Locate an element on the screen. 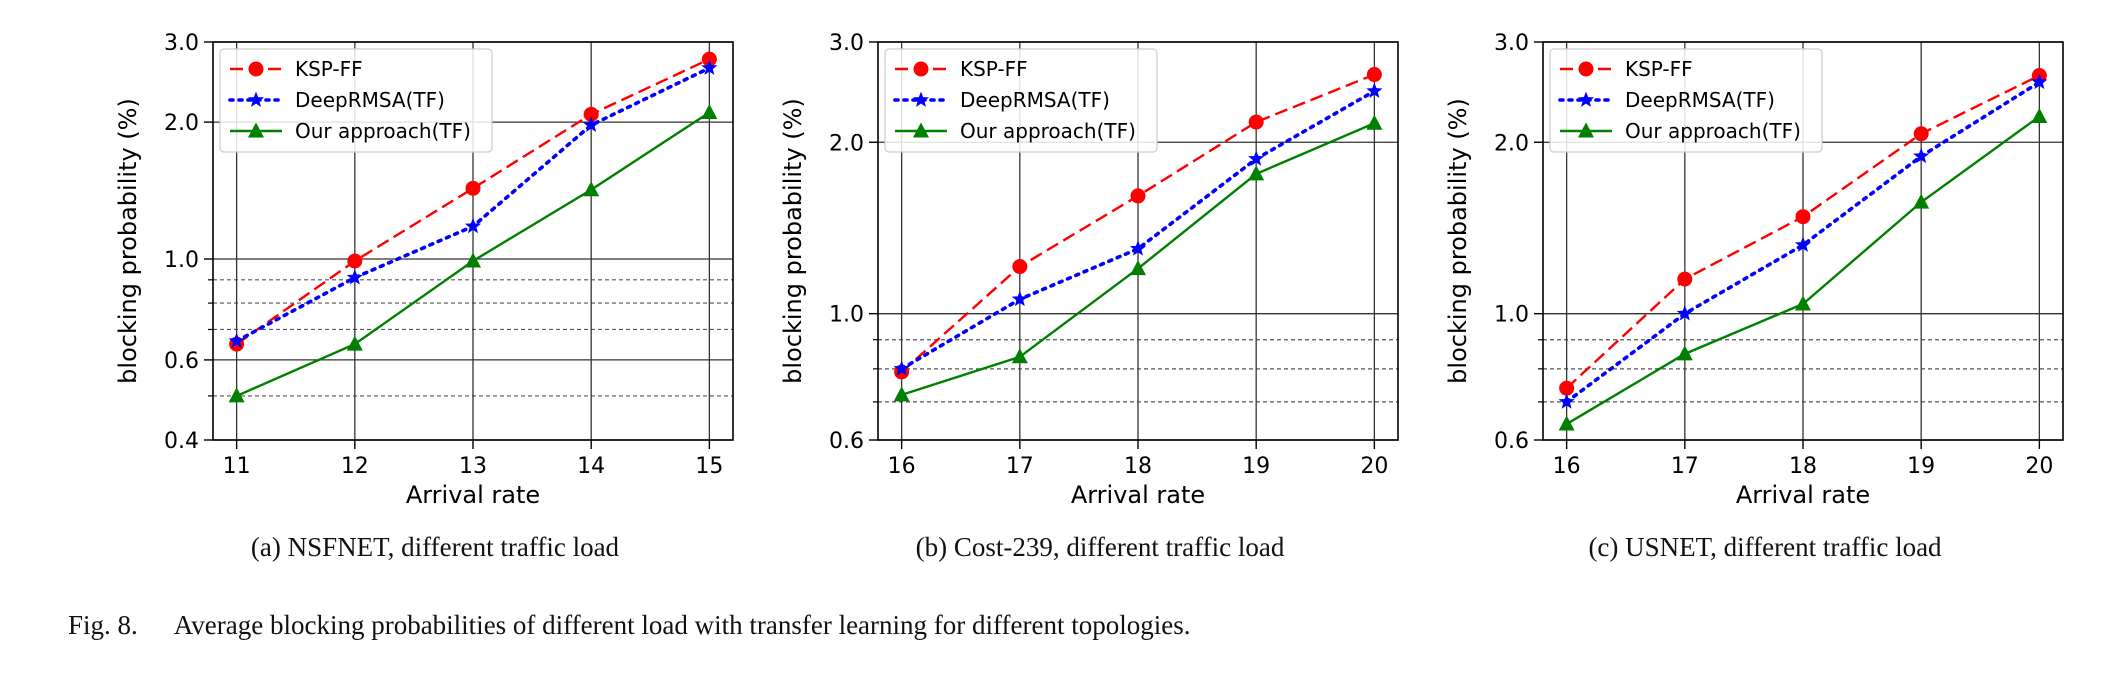  x-tick-label: 12 is located at coordinates (355, 466).